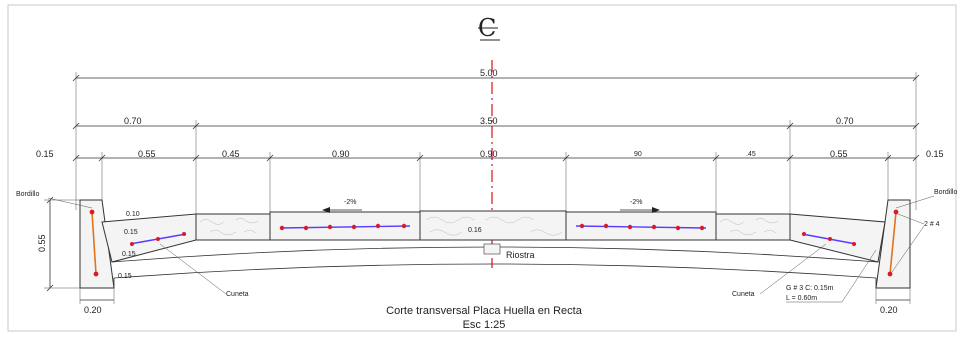  I want to click on dim-right-side: 0.70, so click(845, 121).